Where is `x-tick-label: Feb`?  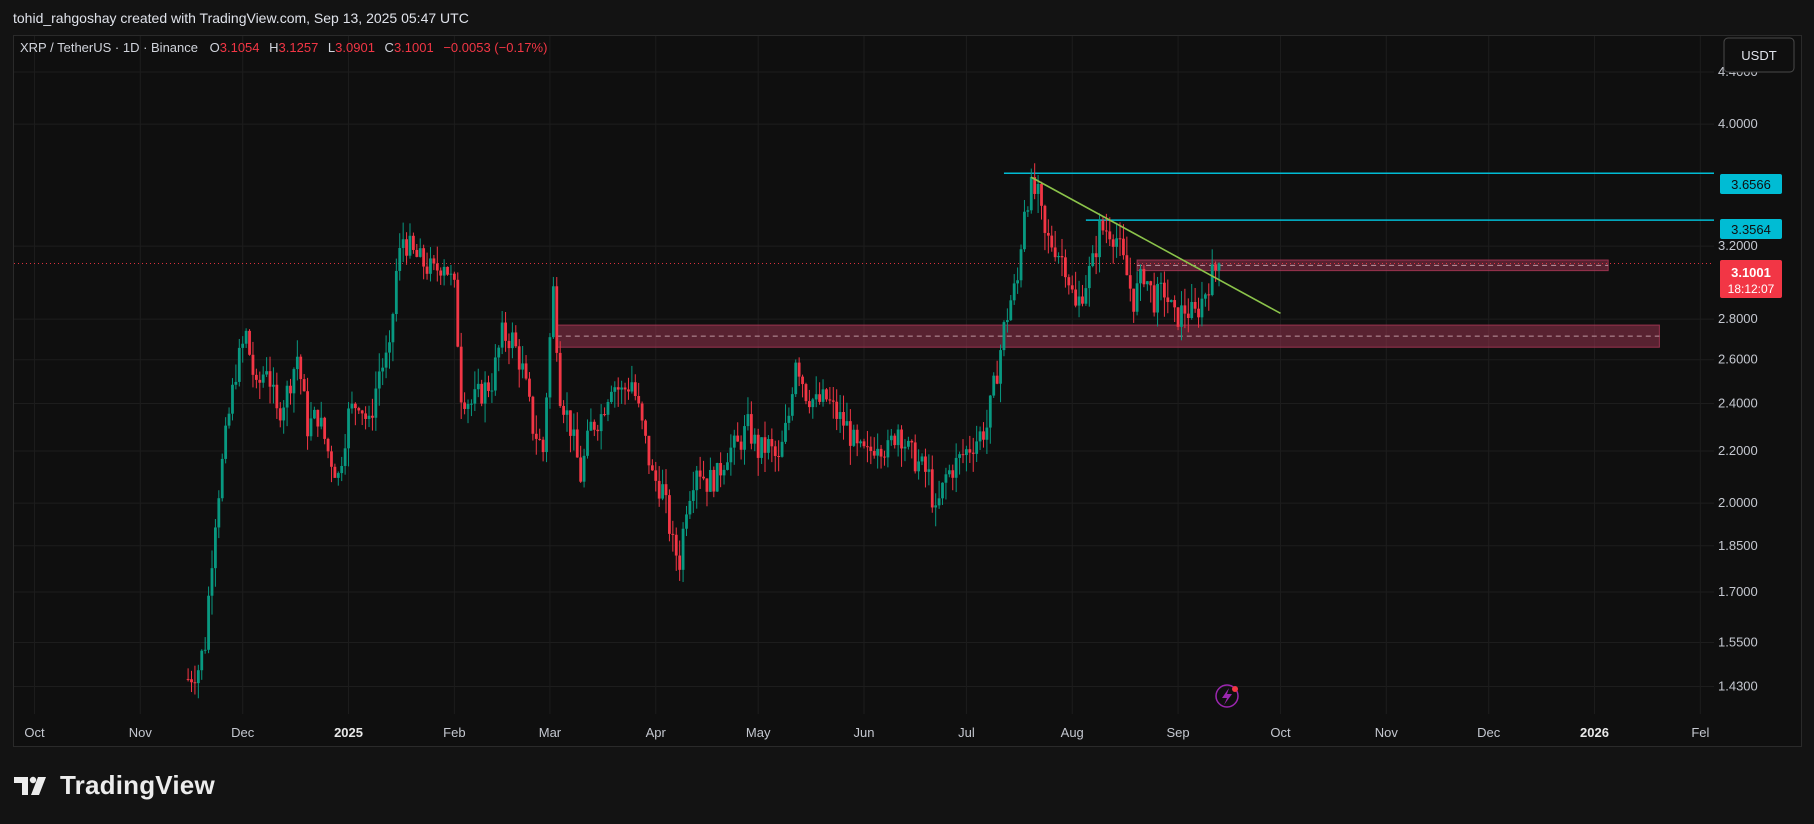
x-tick-label: Feb is located at coordinates (454, 732).